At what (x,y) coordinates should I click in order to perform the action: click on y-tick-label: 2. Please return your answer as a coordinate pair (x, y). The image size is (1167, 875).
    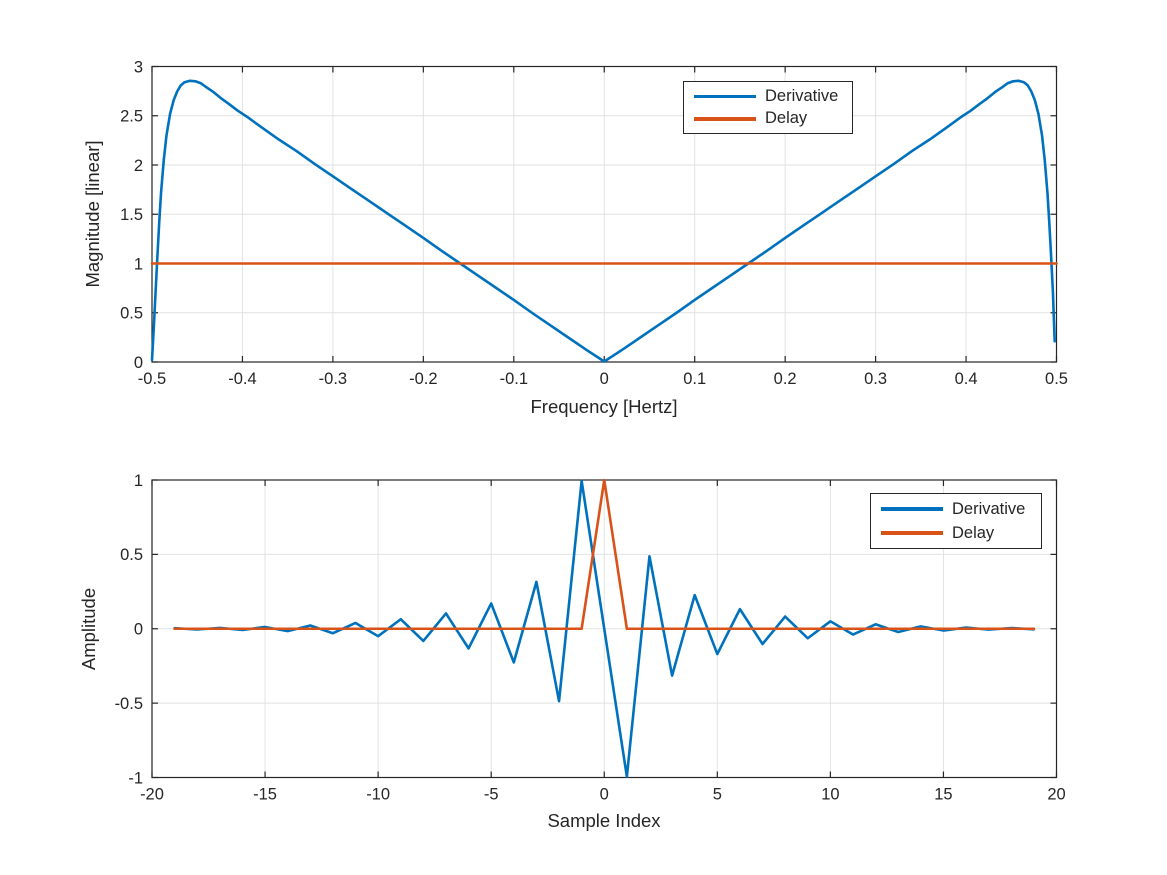
    Looking at the image, I should click on (138, 166).